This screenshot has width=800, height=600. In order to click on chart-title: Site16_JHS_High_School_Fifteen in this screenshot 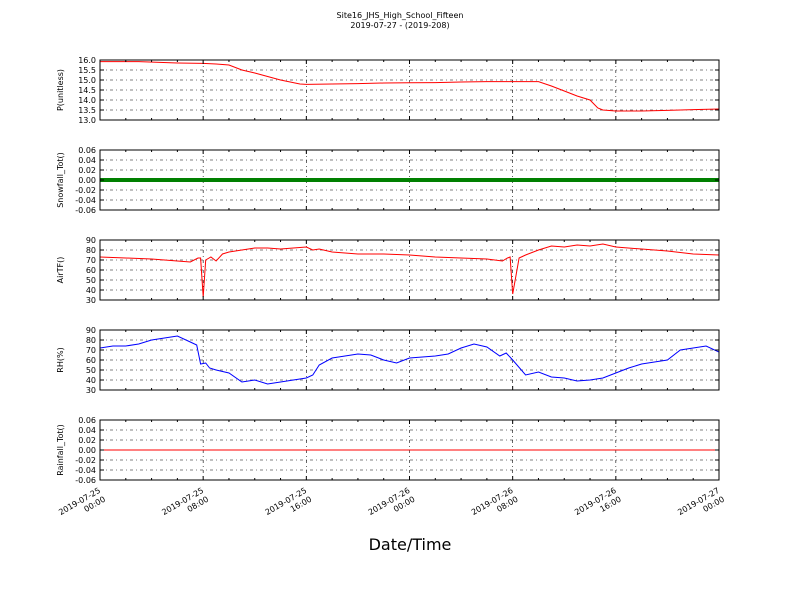, I will do `click(400, 15)`.